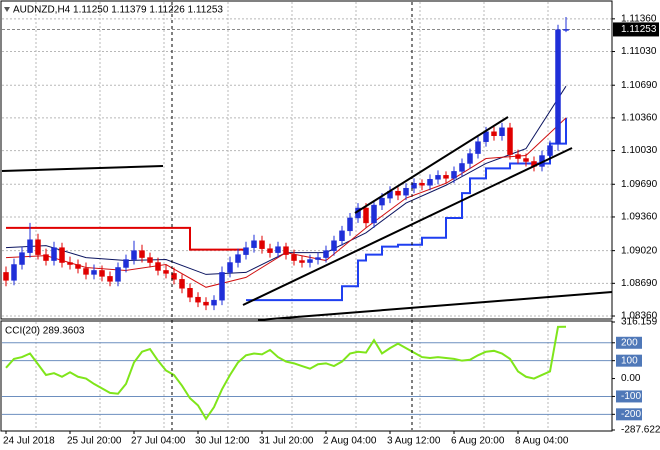 The width and height of the screenshot is (660, 450). I want to click on y-tick-label: 1.10690, so click(639, 85).